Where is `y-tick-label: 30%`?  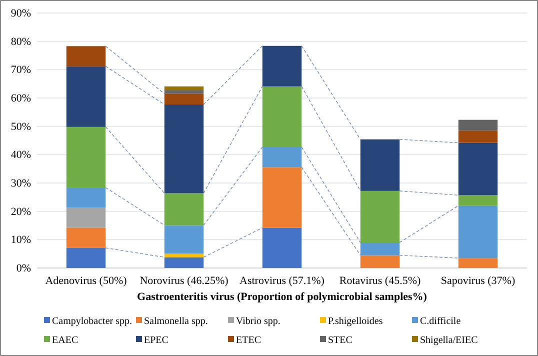
y-tick-label: 30% is located at coordinates (20, 184).